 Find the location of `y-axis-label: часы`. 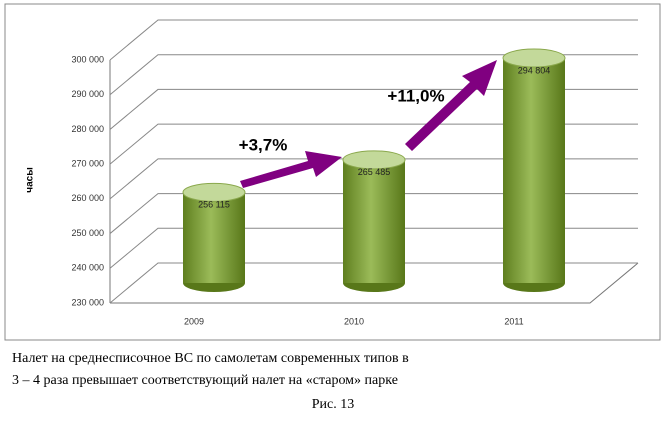

y-axis-label: часы is located at coordinates (30, 179).